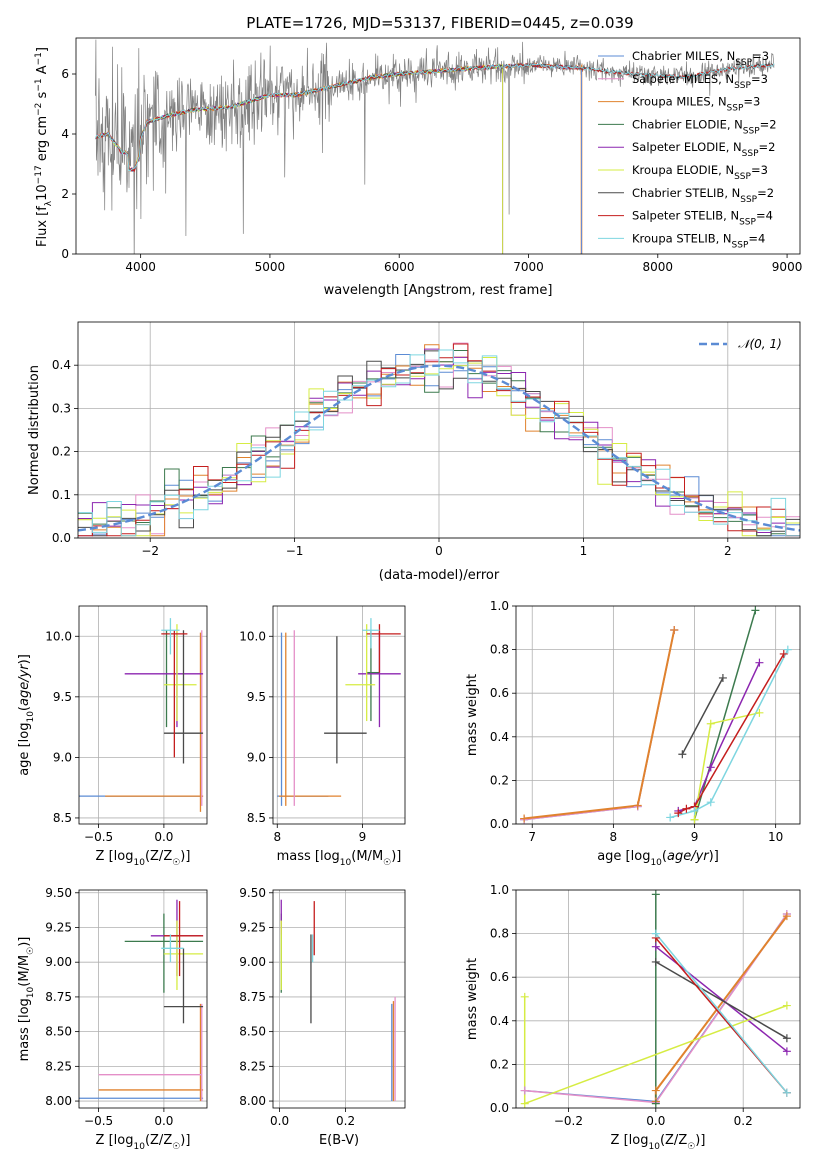 The image size is (819, 1170). I want to click on x-axis-label: wavelength [Angstrom, rest frame], so click(438, 290).